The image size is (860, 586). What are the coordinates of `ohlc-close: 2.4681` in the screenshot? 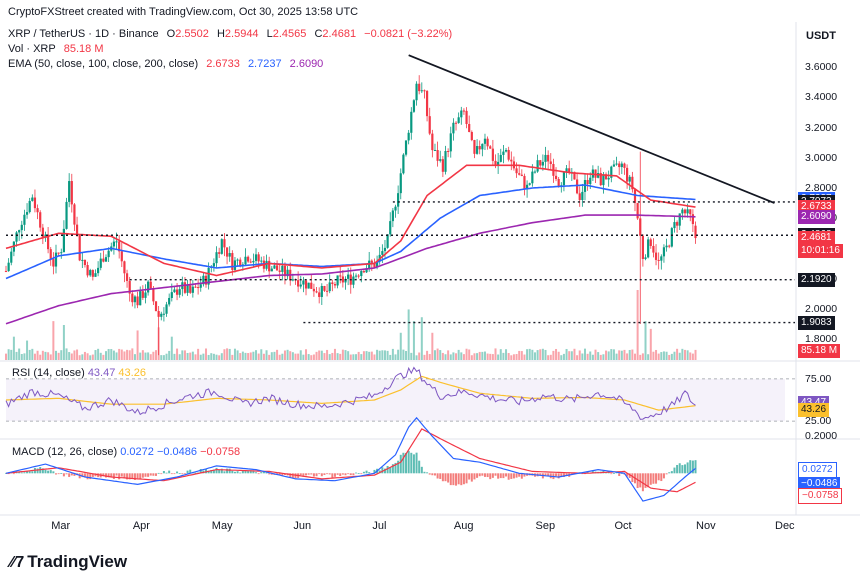 It's located at (339, 34).